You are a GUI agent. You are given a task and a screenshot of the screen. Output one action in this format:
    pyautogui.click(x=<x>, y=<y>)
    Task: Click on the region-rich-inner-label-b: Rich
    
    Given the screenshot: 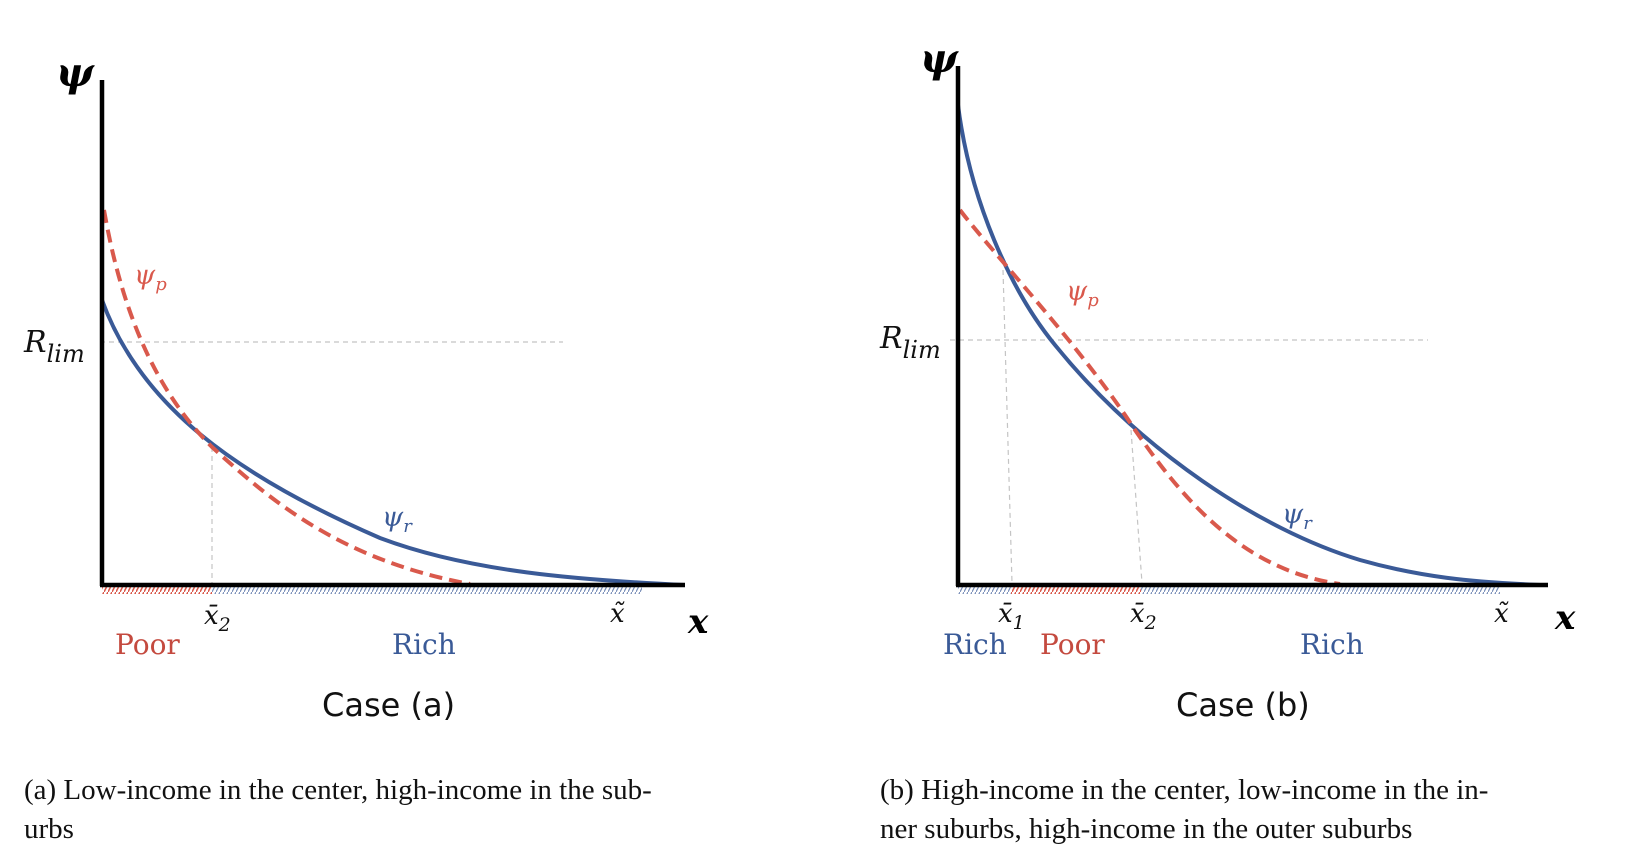 What is the action you would take?
    pyautogui.click(x=975, y=644)
    